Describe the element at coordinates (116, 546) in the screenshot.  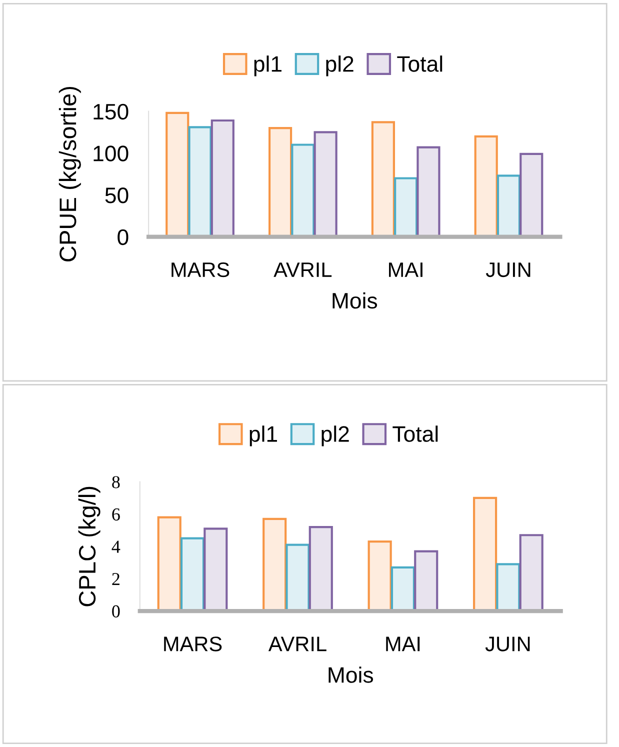
I see `y-tick-label: 4` at that location.